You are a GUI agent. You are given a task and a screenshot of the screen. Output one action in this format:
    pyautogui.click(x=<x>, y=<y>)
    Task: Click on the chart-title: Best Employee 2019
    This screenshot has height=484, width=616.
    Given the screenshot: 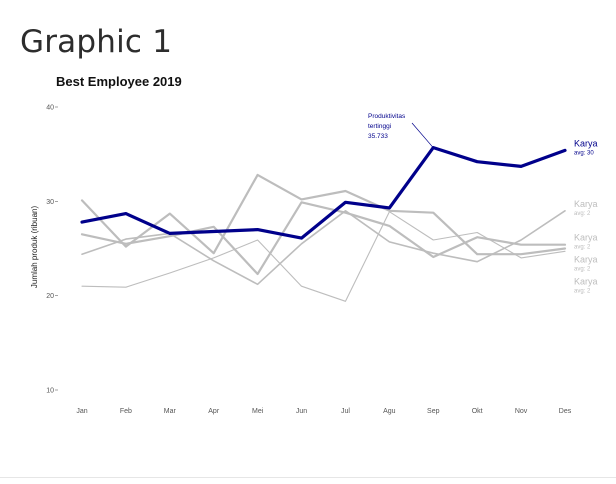 What is the action you would take?
    pyautogui.click(x=119, y=81)
    